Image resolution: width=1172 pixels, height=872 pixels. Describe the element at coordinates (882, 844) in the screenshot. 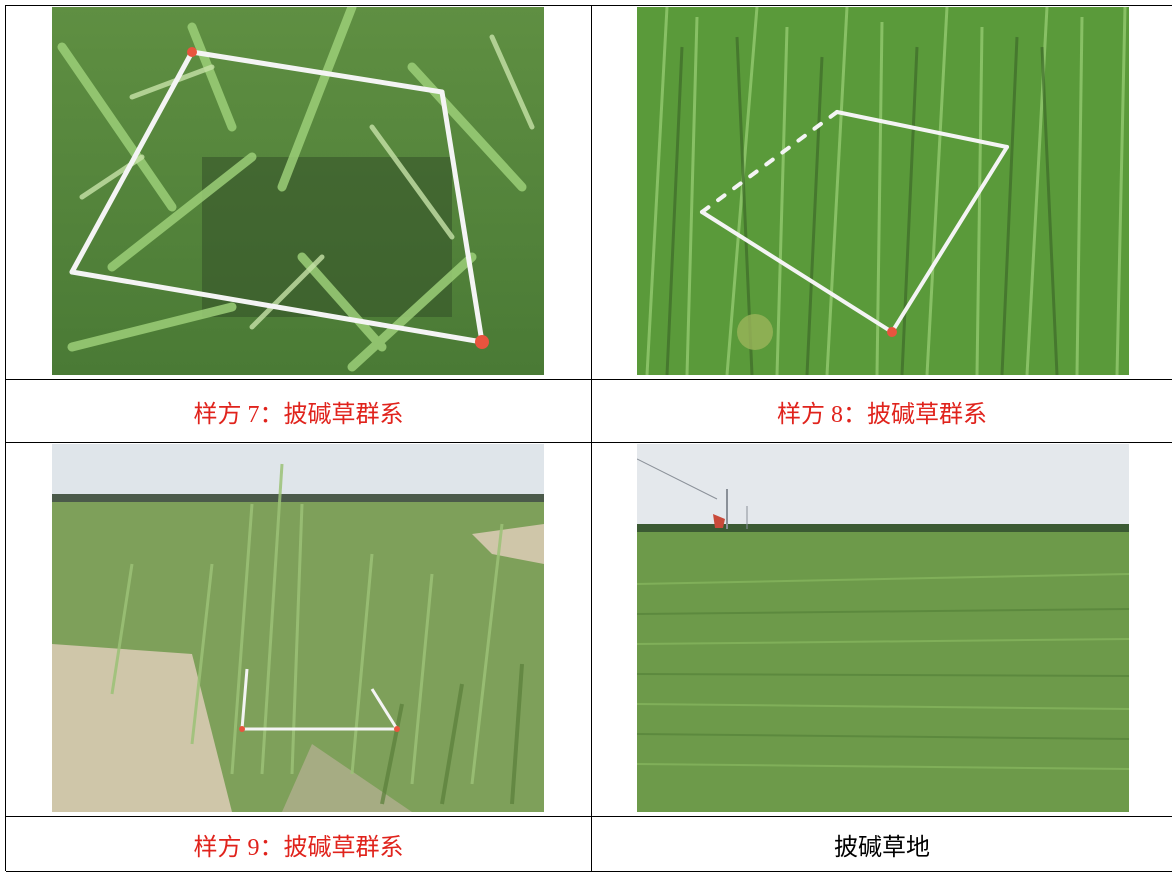

I see `caption-field: 披碱草地` at that location.